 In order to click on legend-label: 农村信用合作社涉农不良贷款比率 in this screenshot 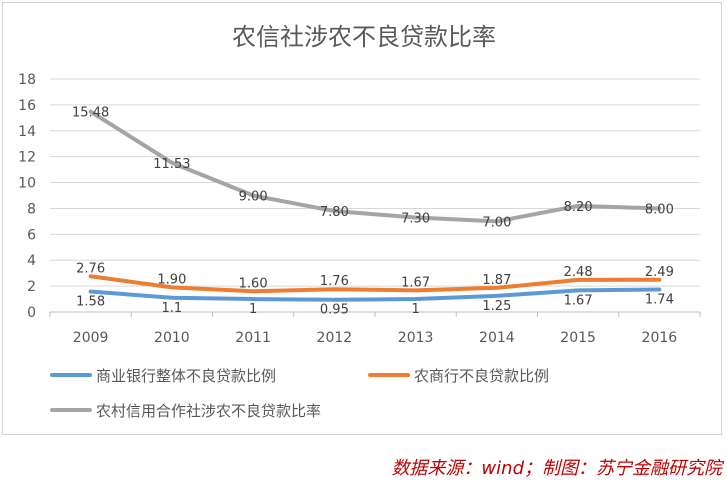, I will do `click(208, 411)`.